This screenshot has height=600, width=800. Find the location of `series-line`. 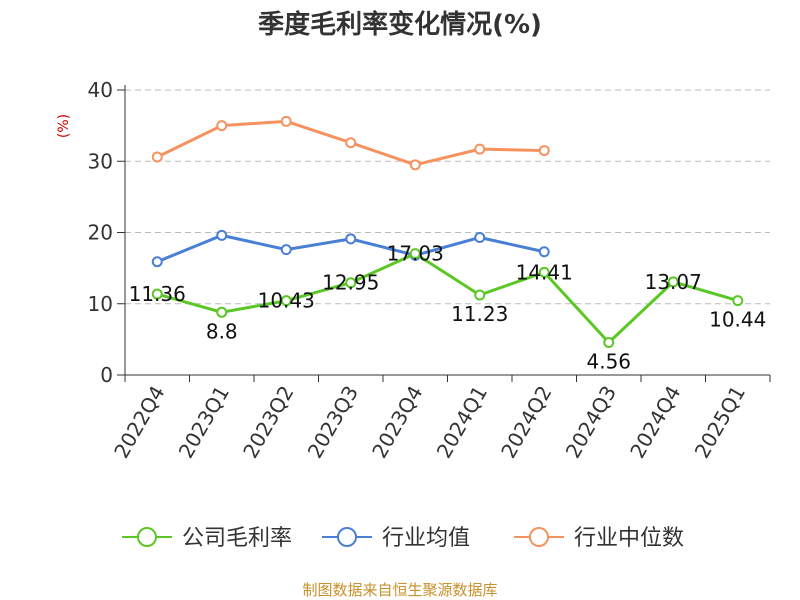

series-line is located at coordinates (447, 298).